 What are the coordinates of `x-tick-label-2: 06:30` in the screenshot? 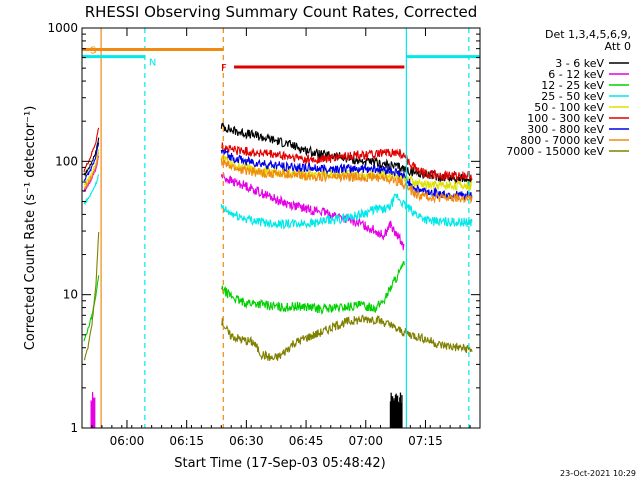 It's located at (246, 441).